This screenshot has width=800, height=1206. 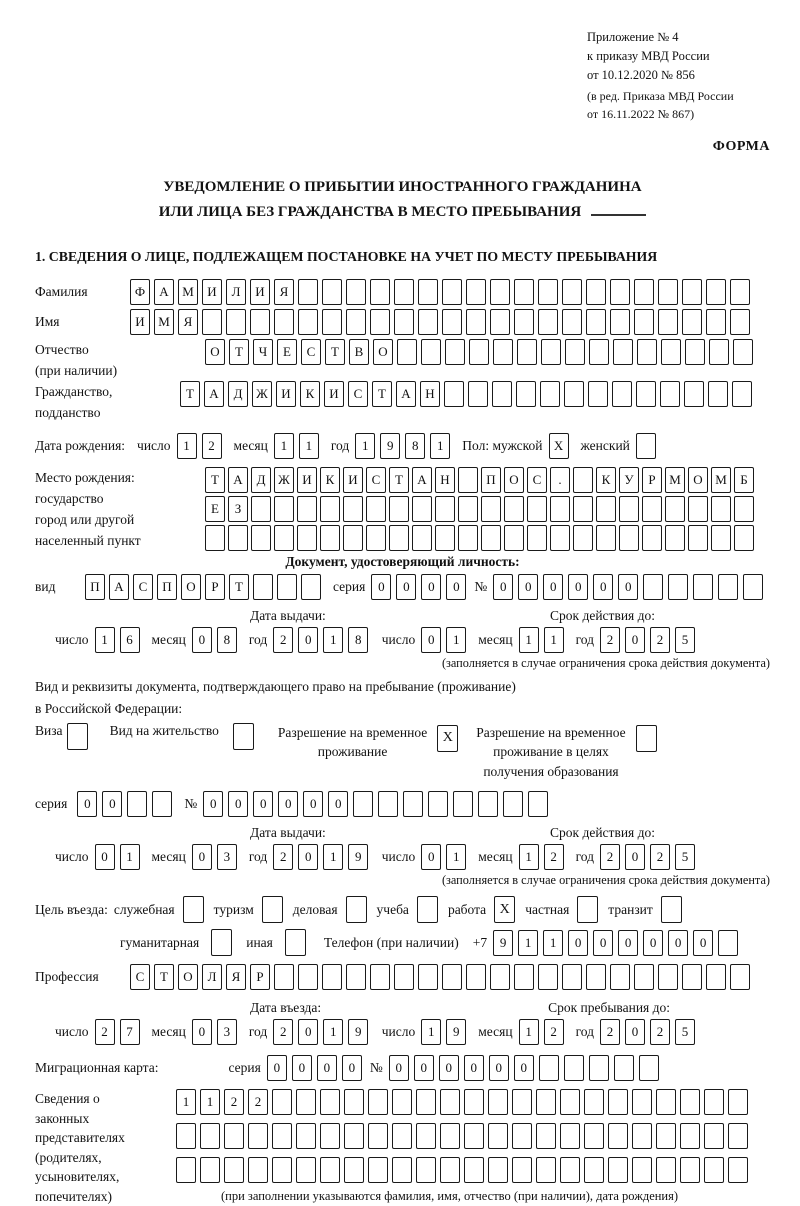 What do you see at coordinates (671, 910) in the screenshot?
I see `purpose-transit-checkbox` at bounding box center [671, 910].